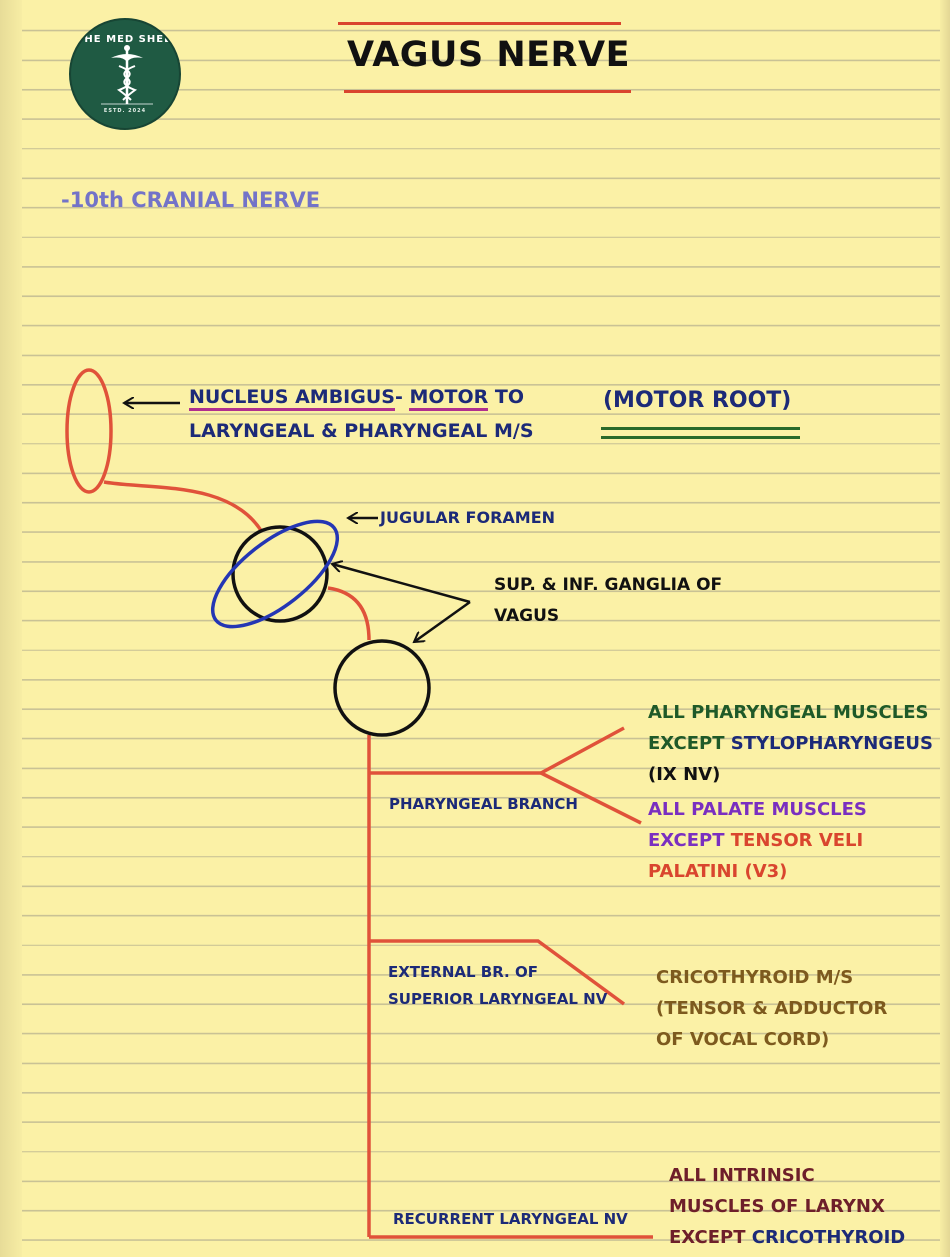  What do you see at coordinates (125, 111) in the screenshot?
I see `logo-established: ESTD. 2024` at bounding box center [125, 111].